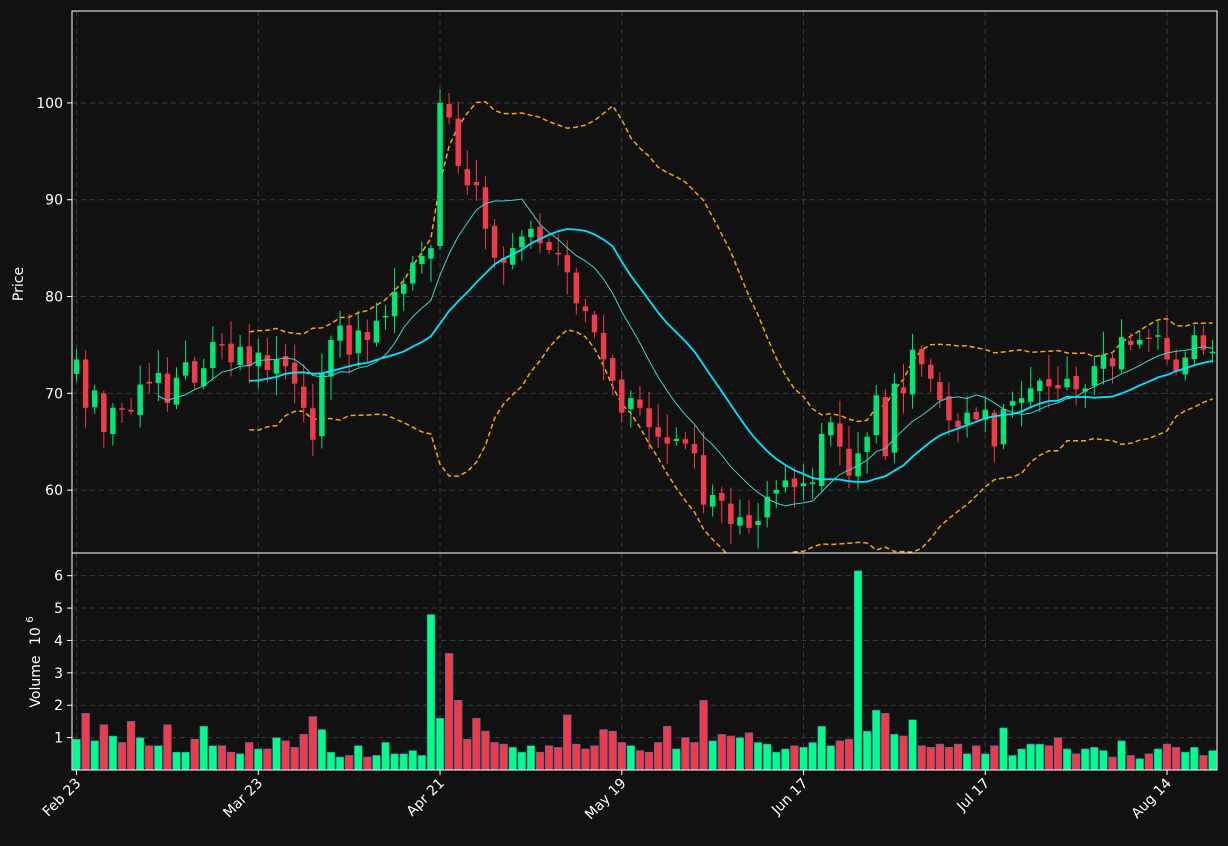 This screenshot has height=846, width=1228. Describe the element at coordinates (49, 104) in the screenshot. I see `price-tick-label: 100` at that location.